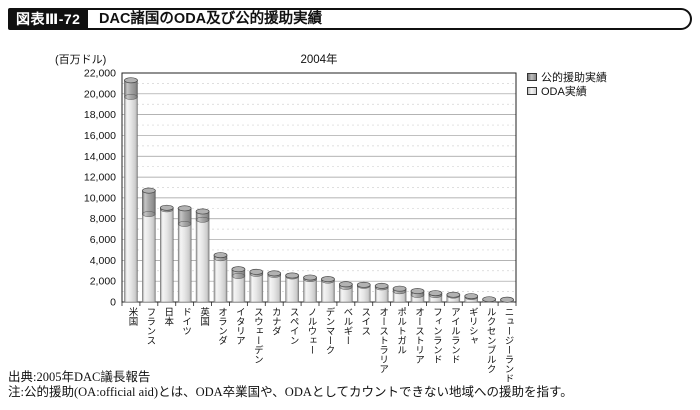 The height and width of the screenshot is (410, 700). Describe the element at coordinates (256, 285) in the screenshot. I see `bar-スウェーデン` at that location.